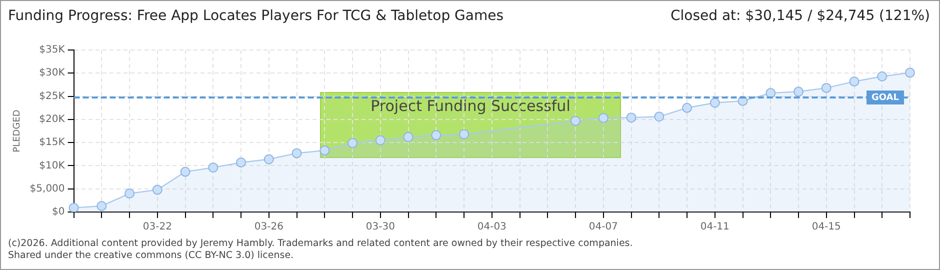  Describe the element at coordinates (603, 227) in the screenshot. I see `x-tick-label: 04-07` at that location.